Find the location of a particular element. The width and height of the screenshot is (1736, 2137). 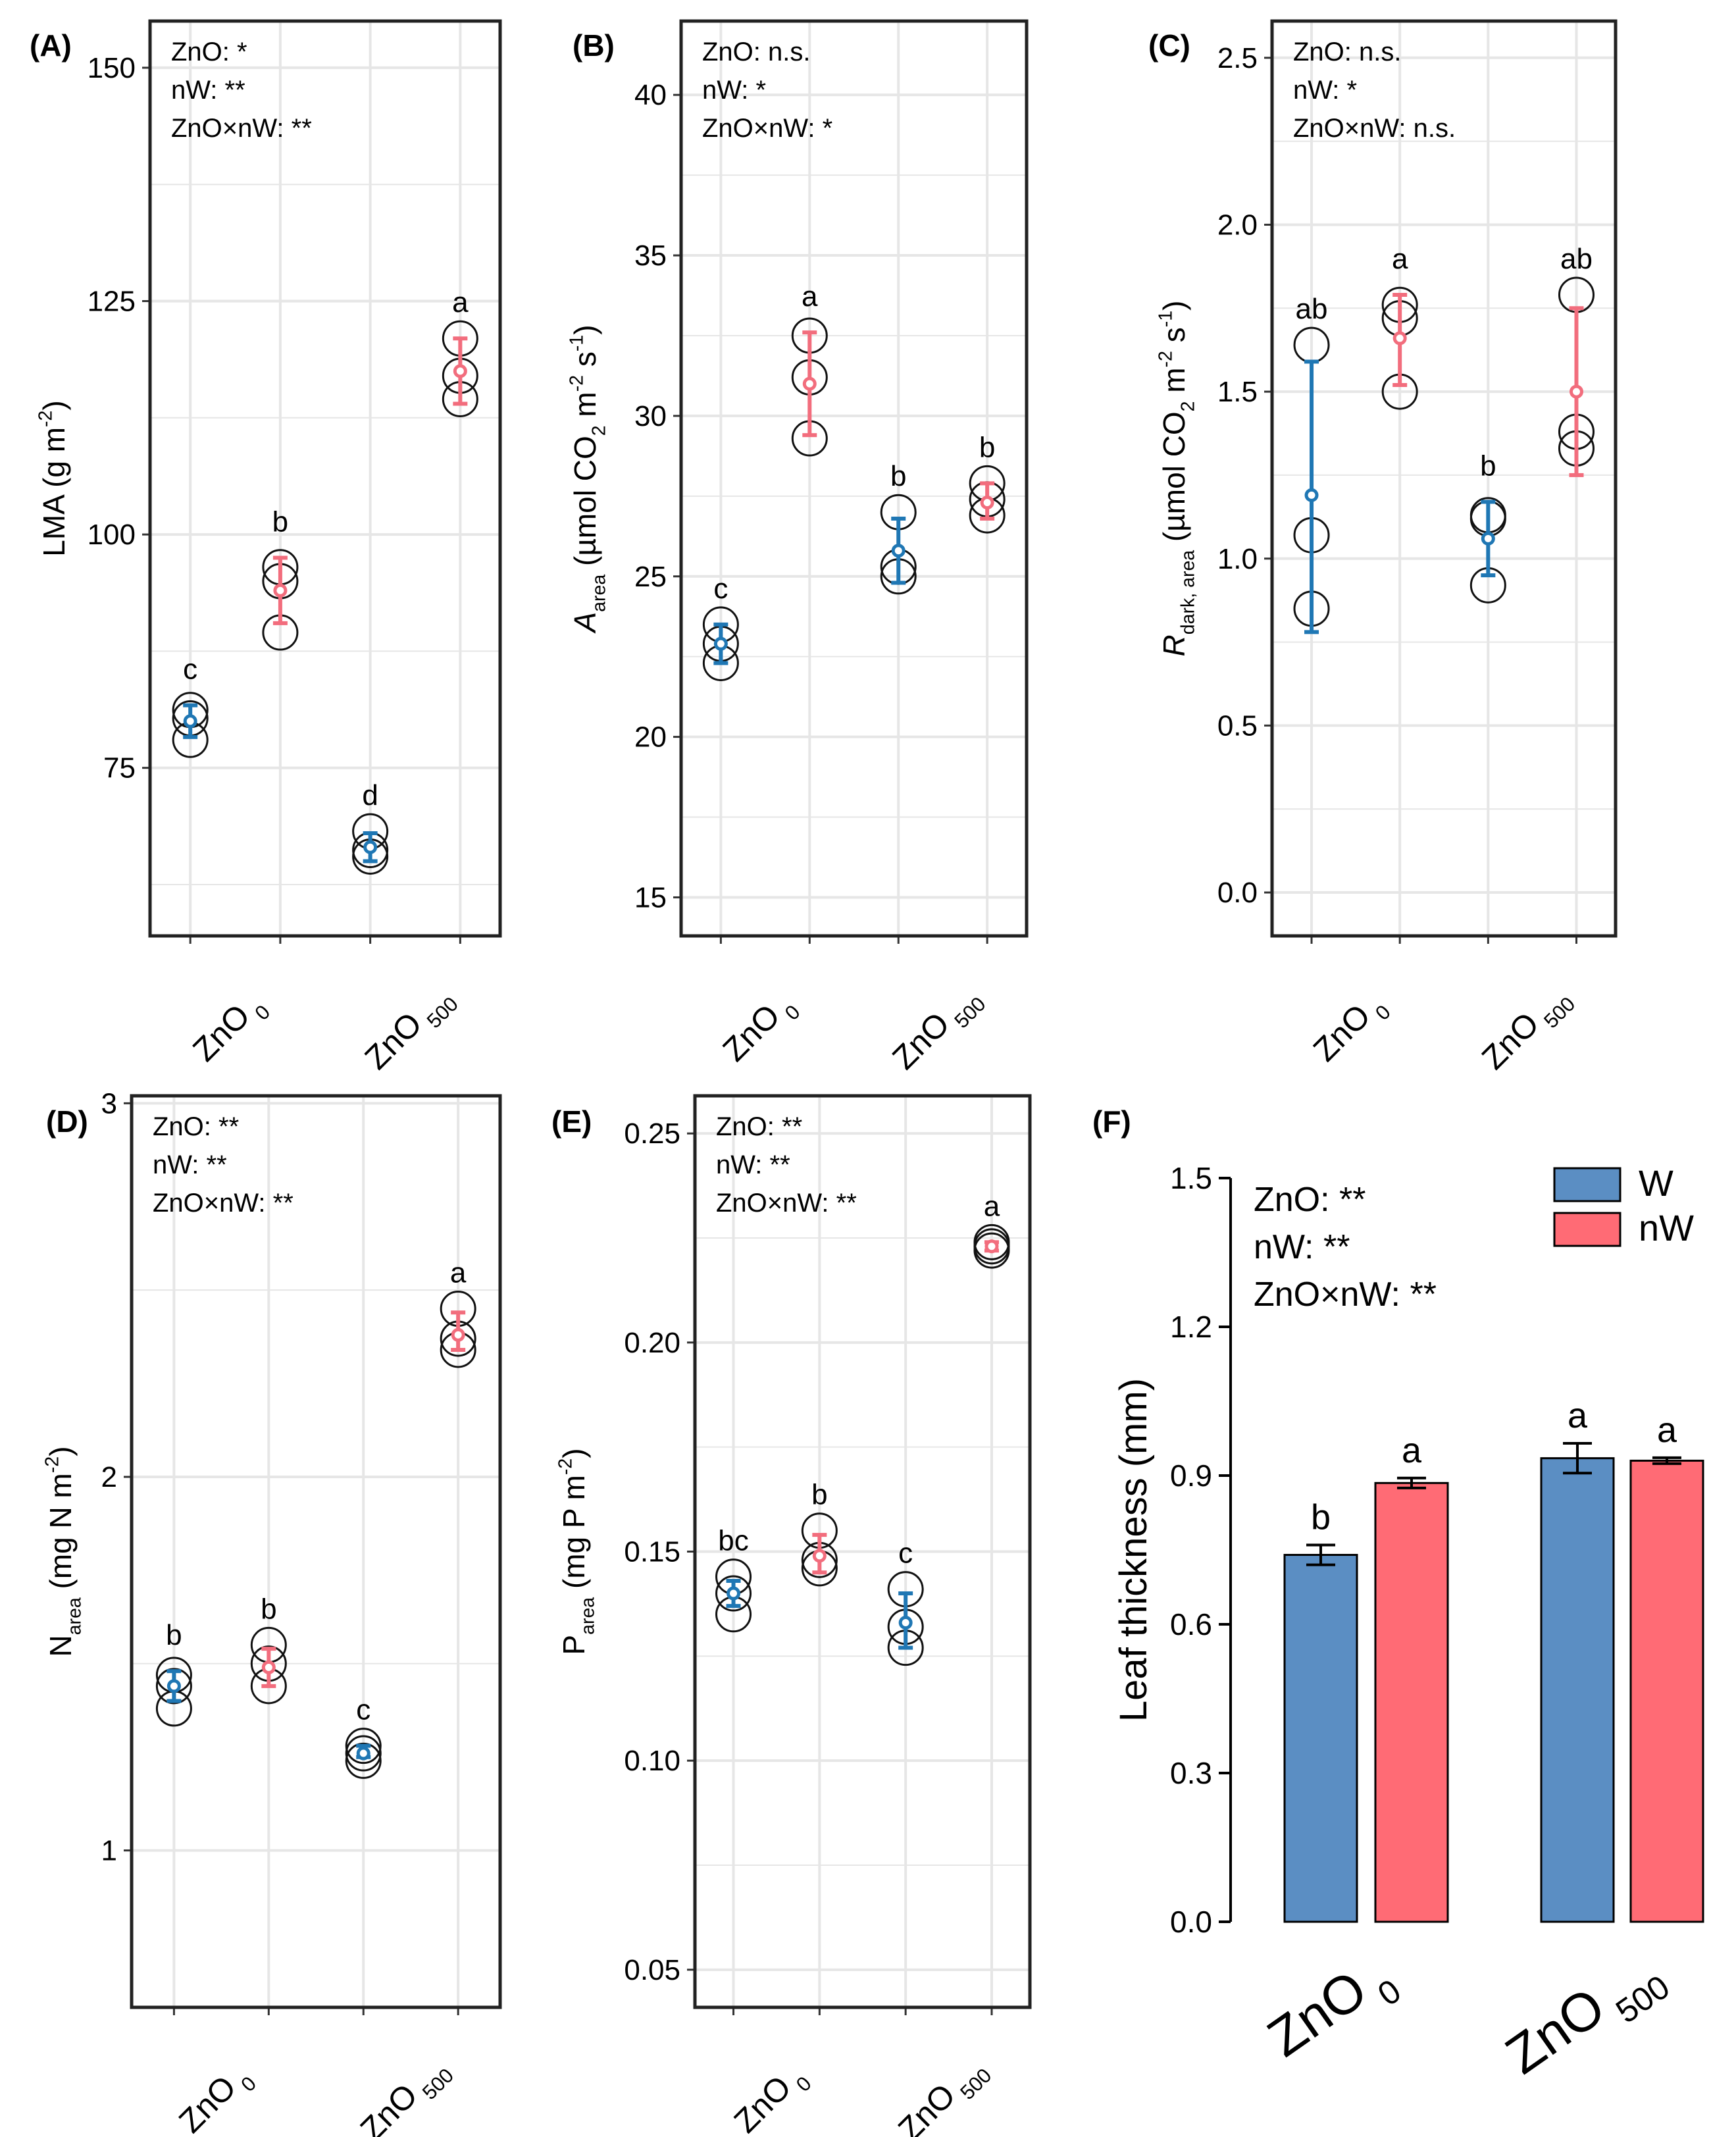

panel-label: (C) is located at coordinates (1169, 45).